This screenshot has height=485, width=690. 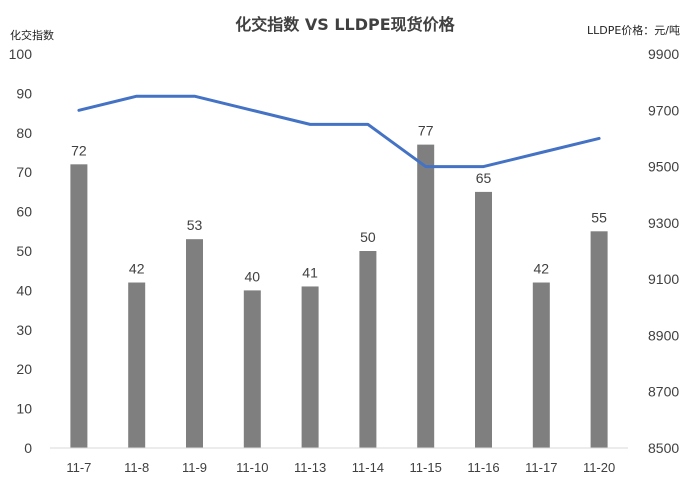 I want to click on bar-data-label: 77, so click(x=426, y=131).